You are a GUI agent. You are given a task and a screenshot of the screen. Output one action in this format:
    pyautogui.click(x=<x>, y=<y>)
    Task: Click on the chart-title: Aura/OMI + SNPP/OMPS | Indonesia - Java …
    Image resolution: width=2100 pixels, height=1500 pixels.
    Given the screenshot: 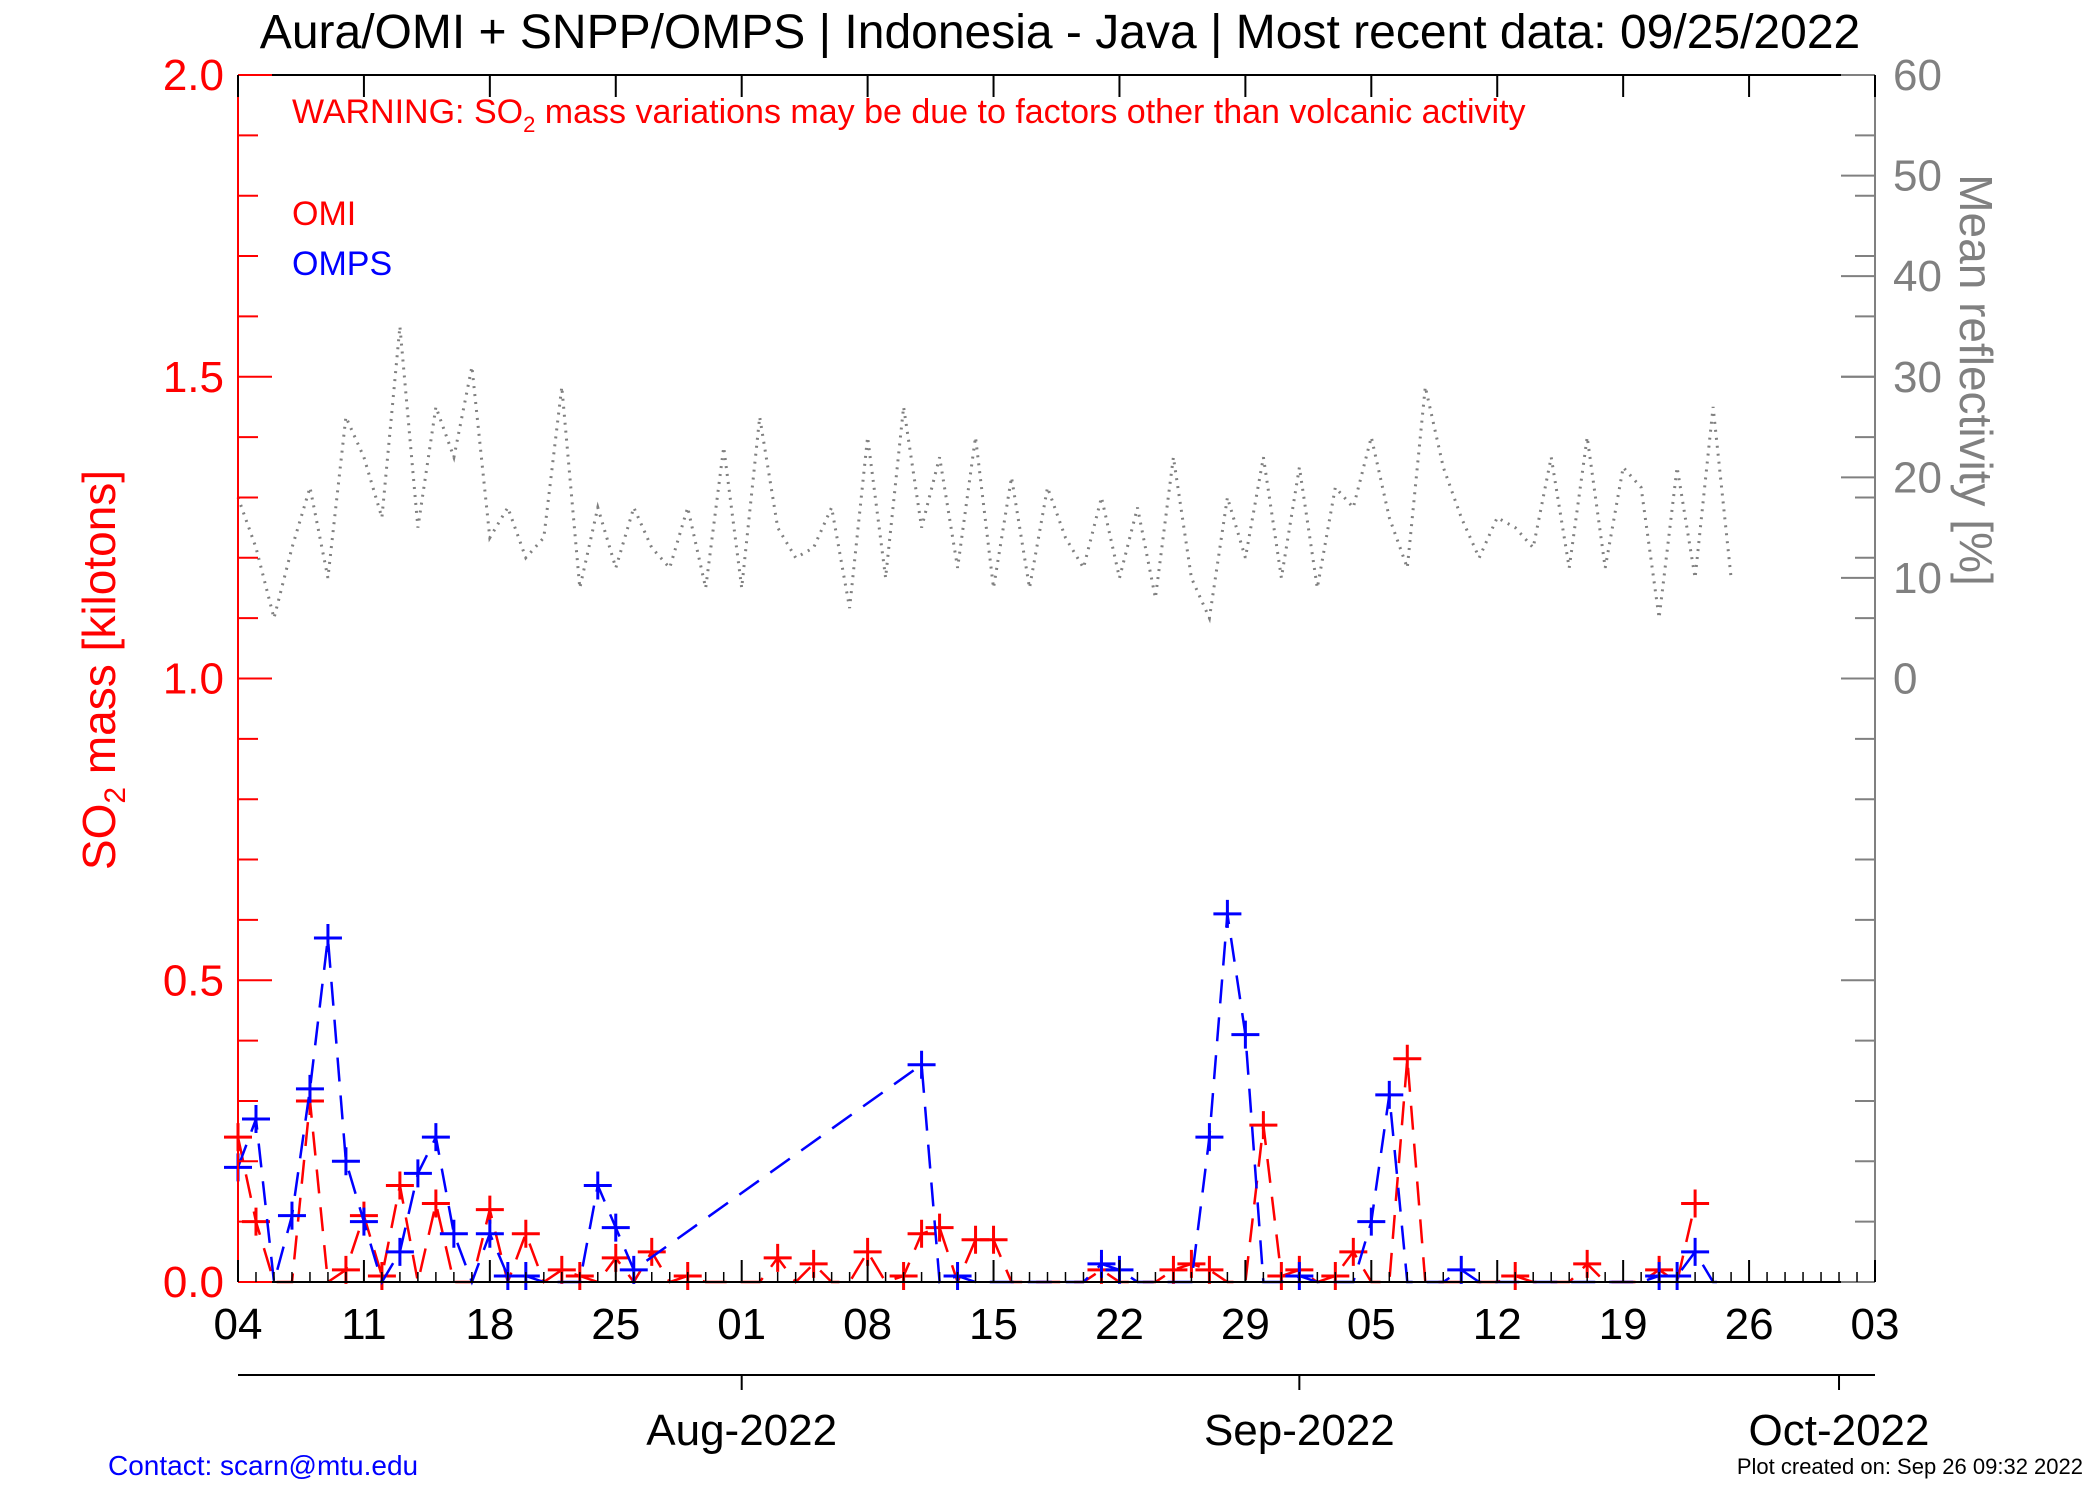 What is the action you would take?
    pyautogui.click(x=1060, y=32)
    